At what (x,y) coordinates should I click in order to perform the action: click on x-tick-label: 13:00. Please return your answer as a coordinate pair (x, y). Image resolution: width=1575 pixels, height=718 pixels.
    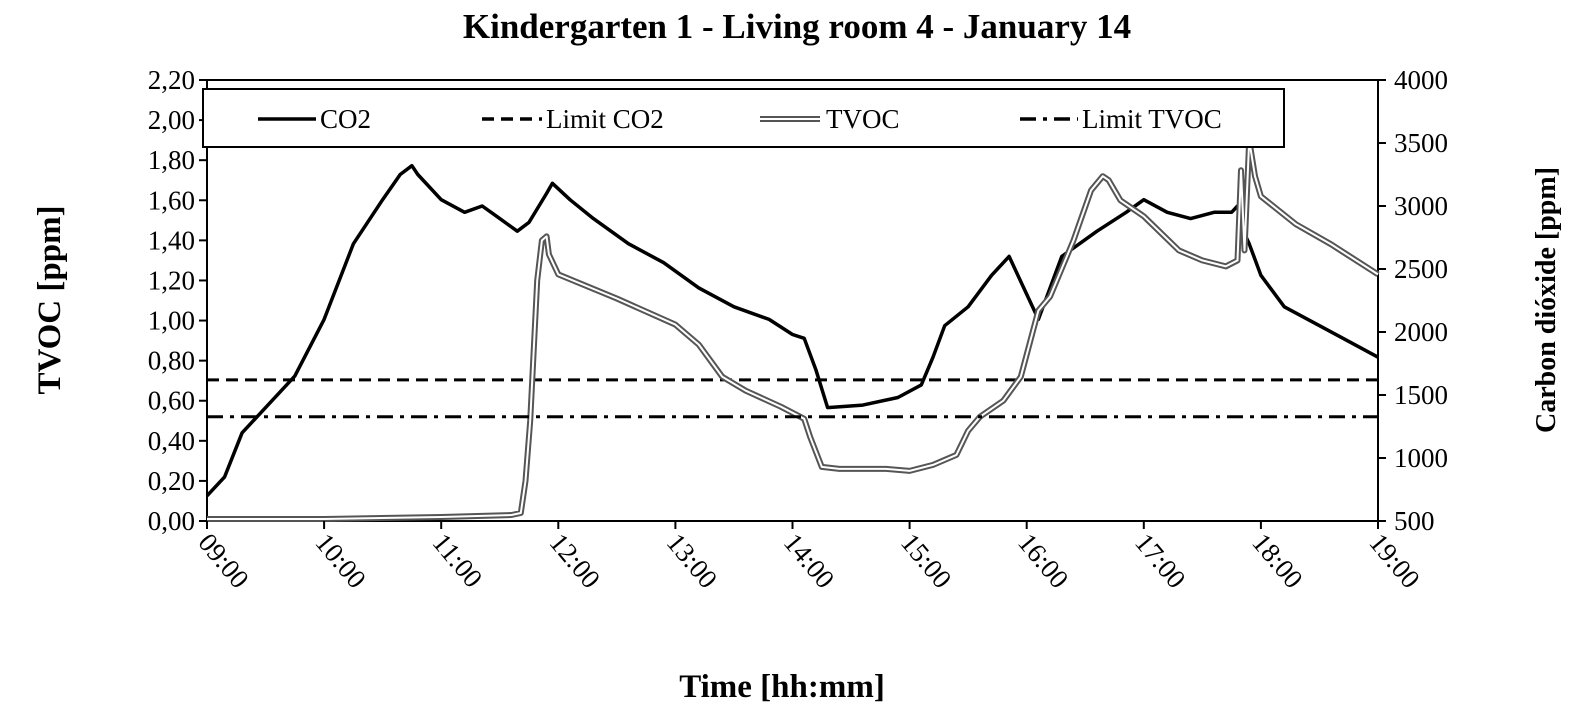
    Looking at the image, I should click on (692, 561).